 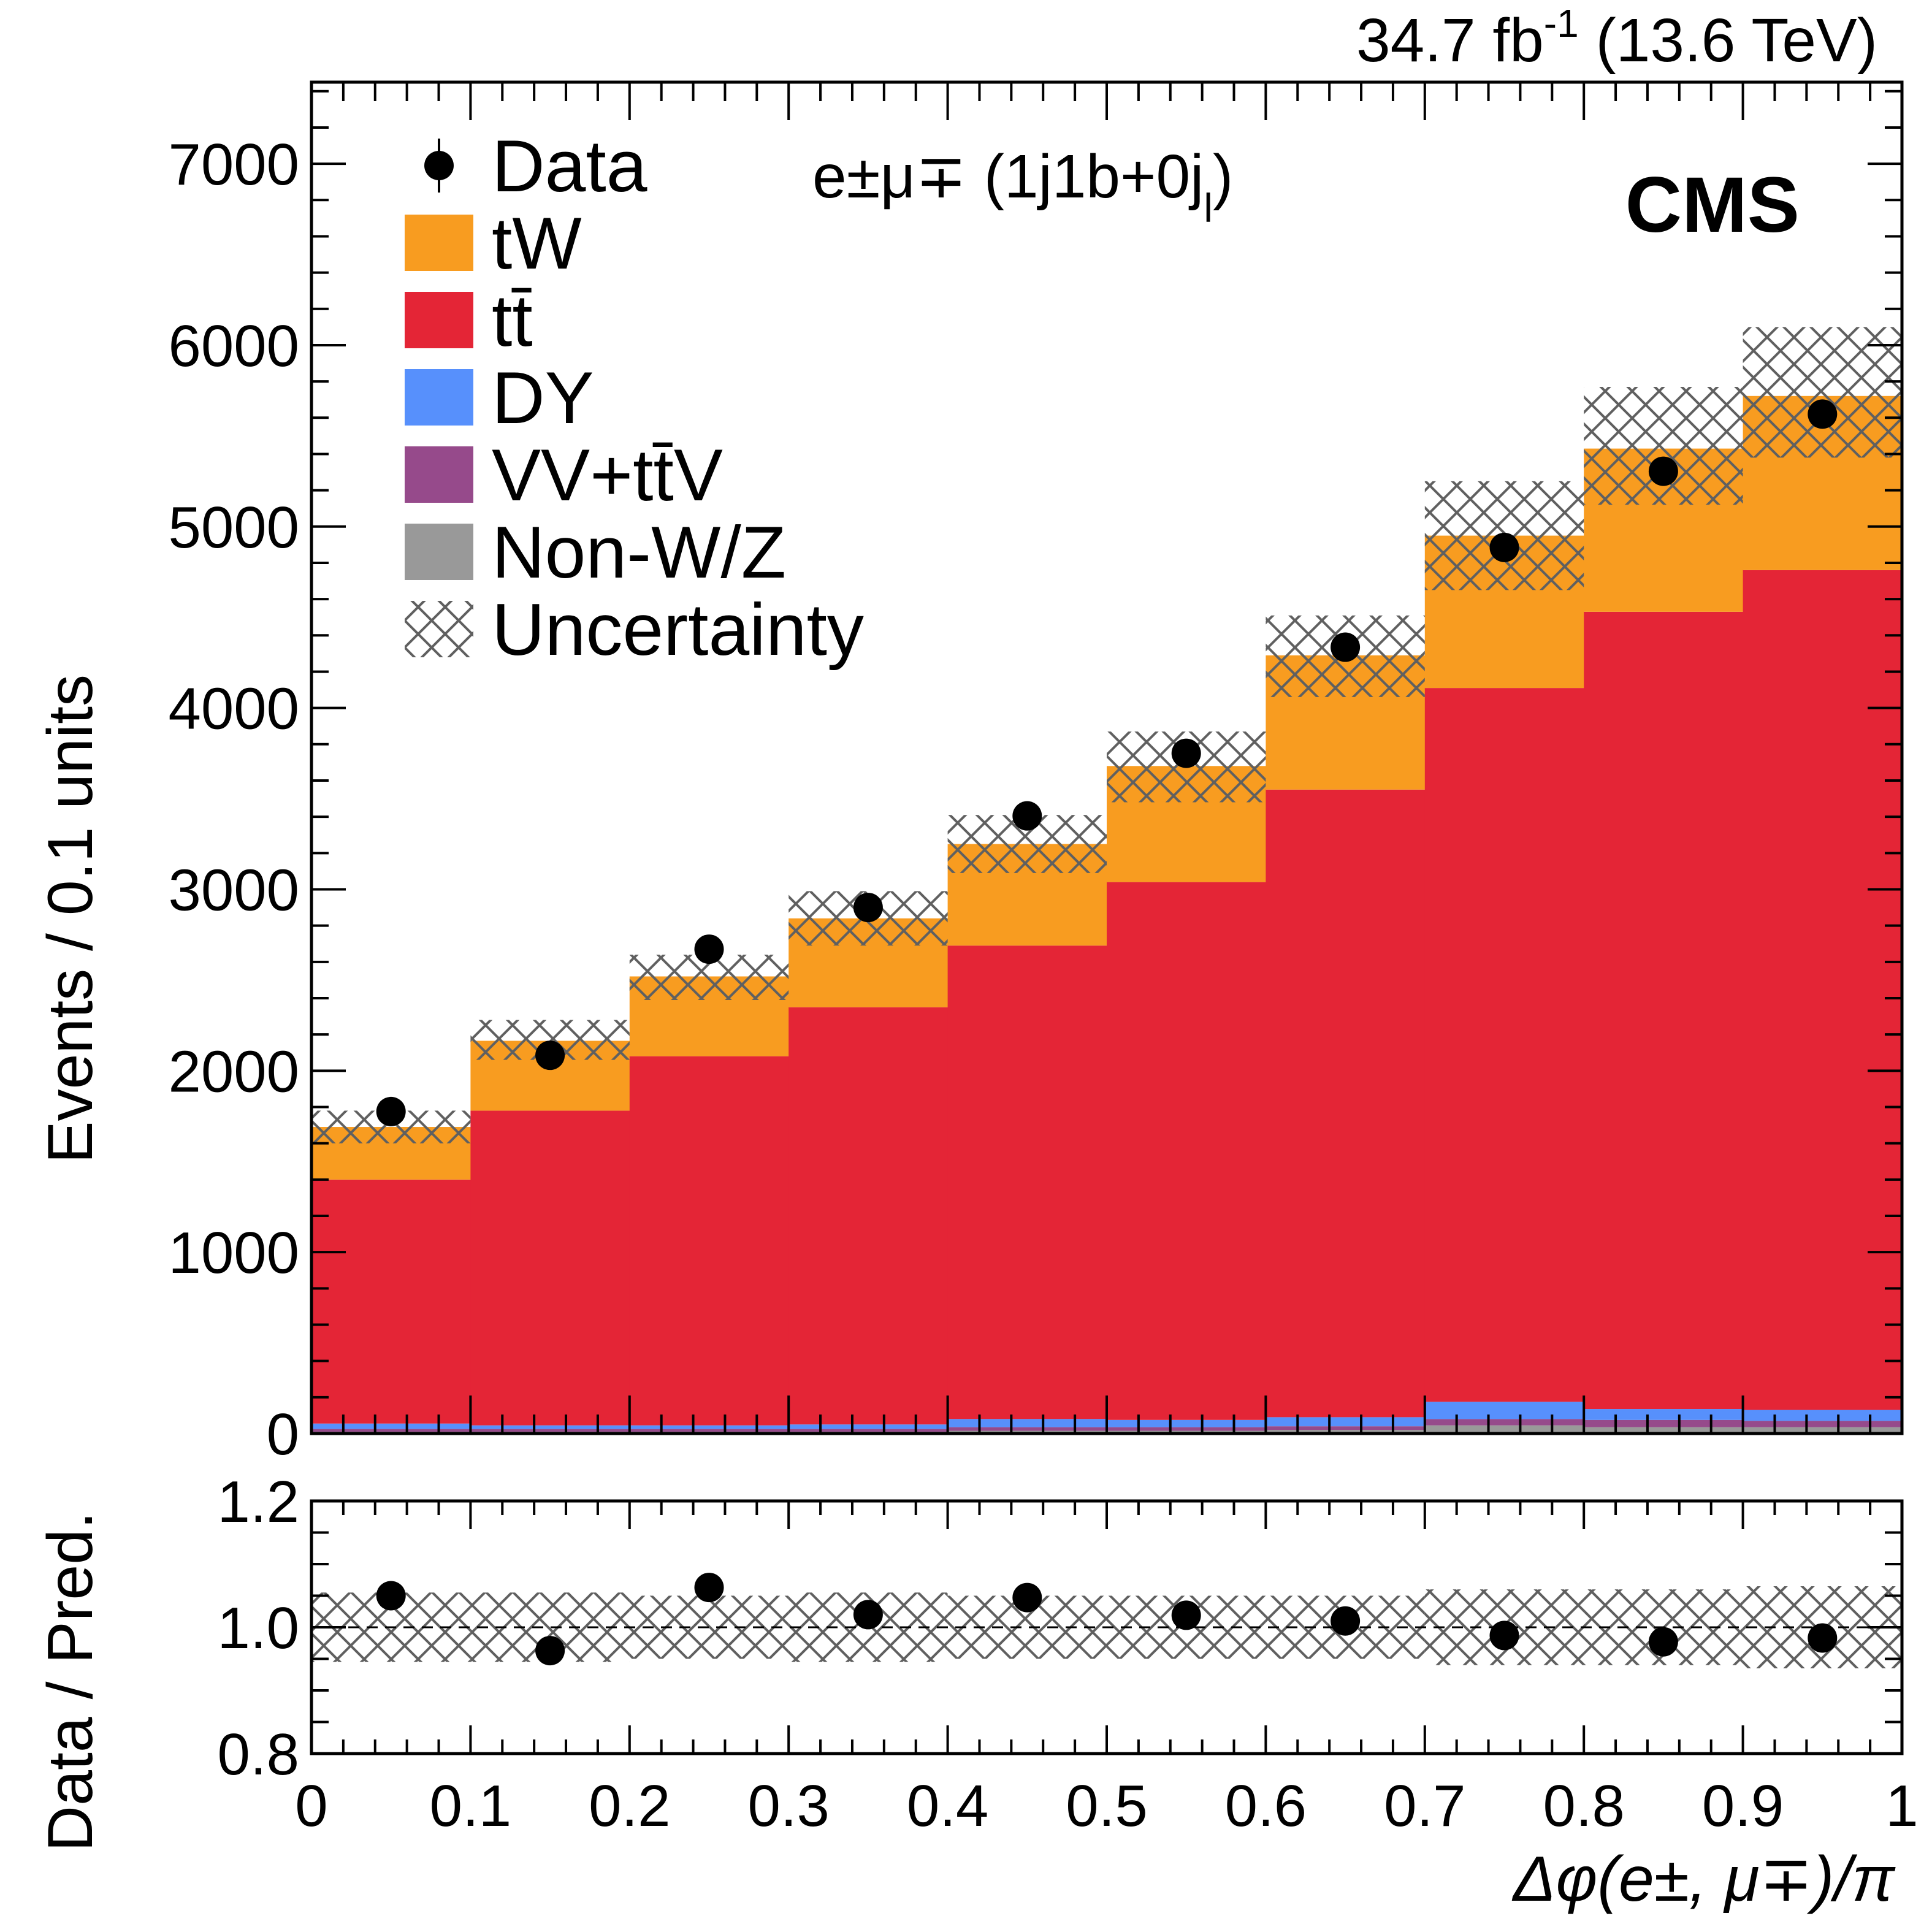 I want to click on xtick-label-0.4: 0.4, so click(x=947, y=1806).